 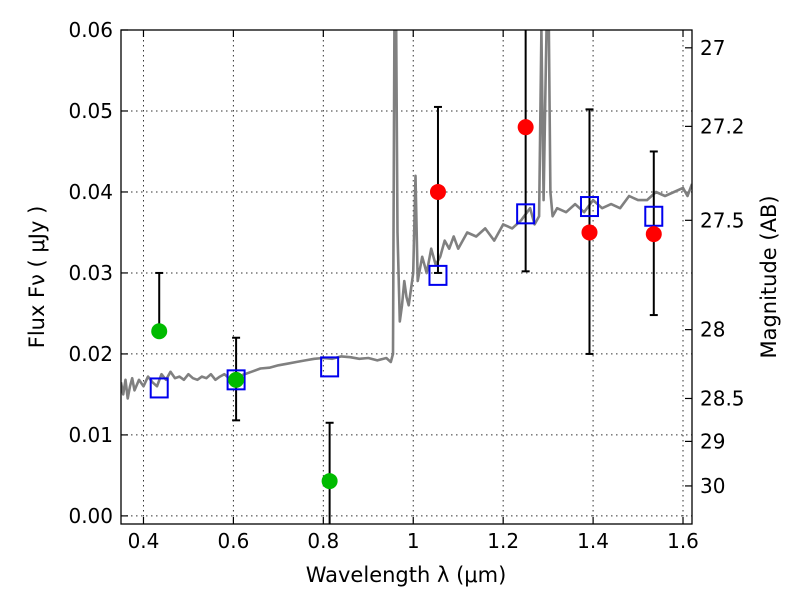 What do you see at coordinates (722, 267) in the screenshot?
I see `right-tick-labels: 27 27.2 27.5 28 28.5 29 30` at bounding box center [722, 267].